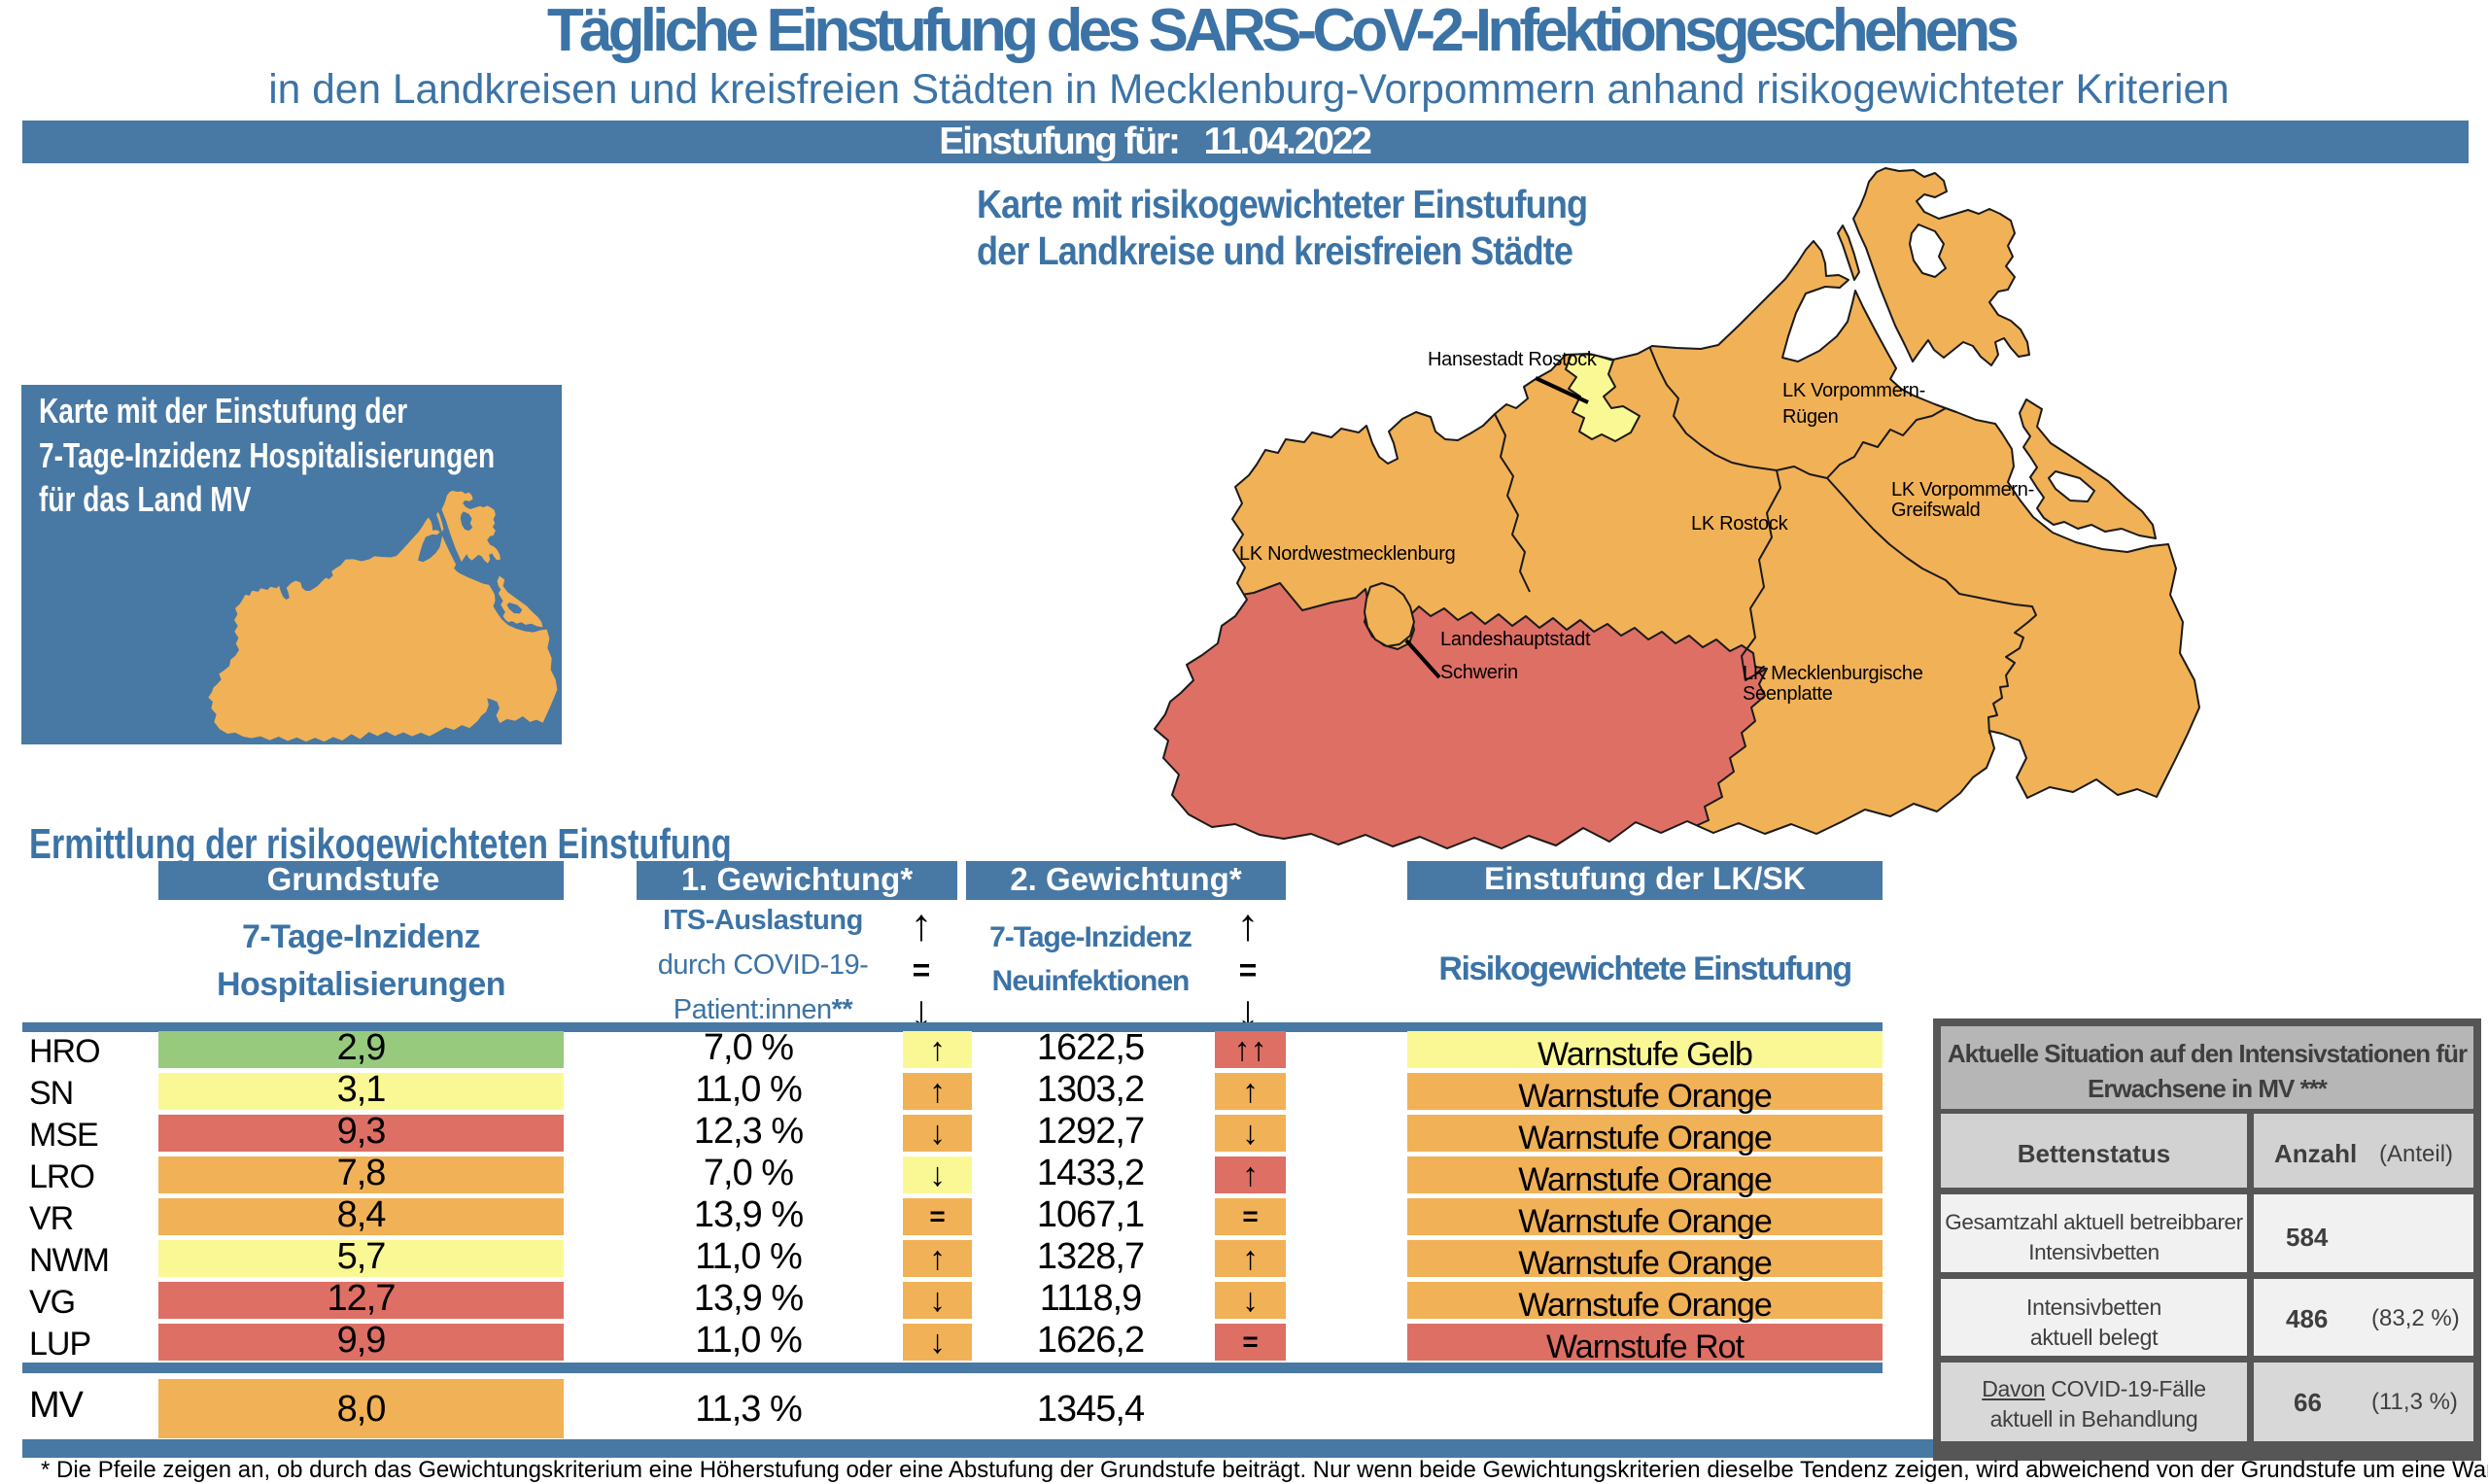 The image size is (2488, 1484). I want to click on svg-text: Rügen, so click(1810, 417).